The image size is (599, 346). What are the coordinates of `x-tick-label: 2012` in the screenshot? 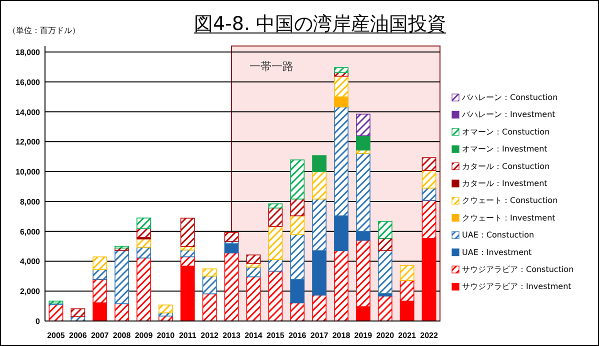 It's located at (210, 335).